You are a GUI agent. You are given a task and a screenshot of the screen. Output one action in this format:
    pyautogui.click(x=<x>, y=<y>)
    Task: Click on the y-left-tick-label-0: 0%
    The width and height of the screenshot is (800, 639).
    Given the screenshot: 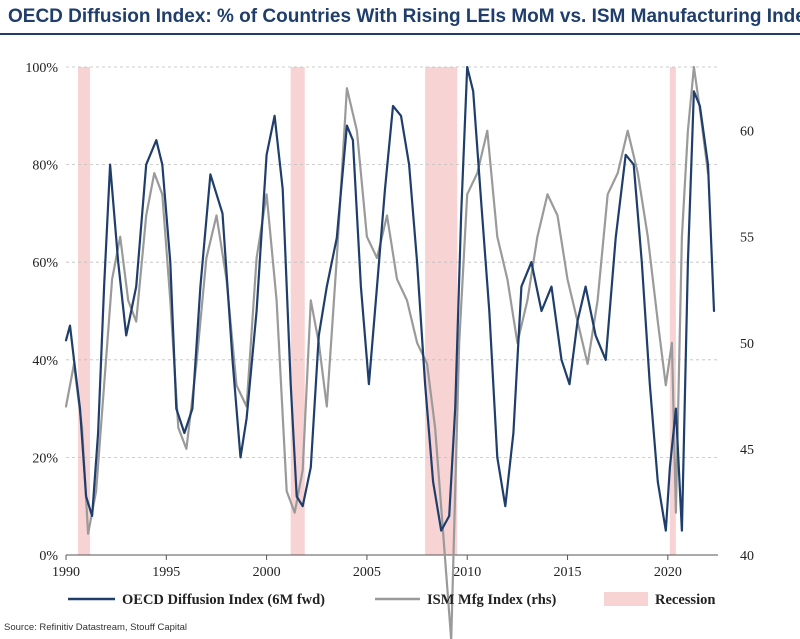 What is the action you would take?
    pyautogui.click(x=48, y=556)
    